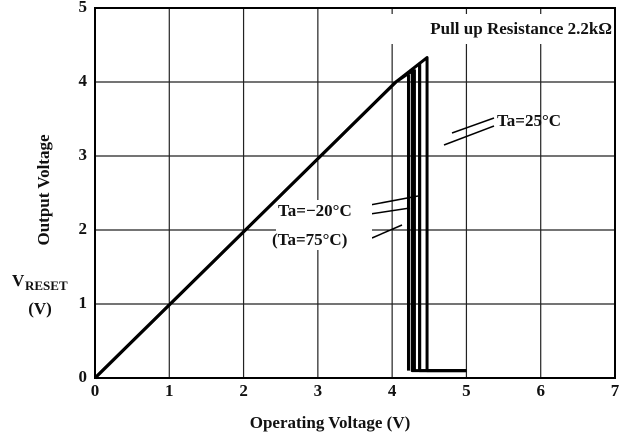 This screenshot has width=619, height=439. I want to click on annotation: Ta=−20°C, so click(315, 210).